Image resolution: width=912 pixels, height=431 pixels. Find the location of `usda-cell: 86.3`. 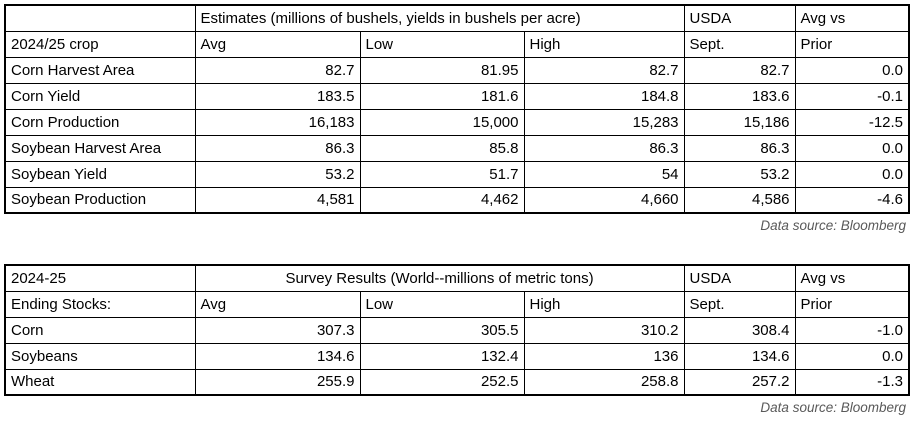

usda-cell: 86.3 is located at coordinates (739, 148).